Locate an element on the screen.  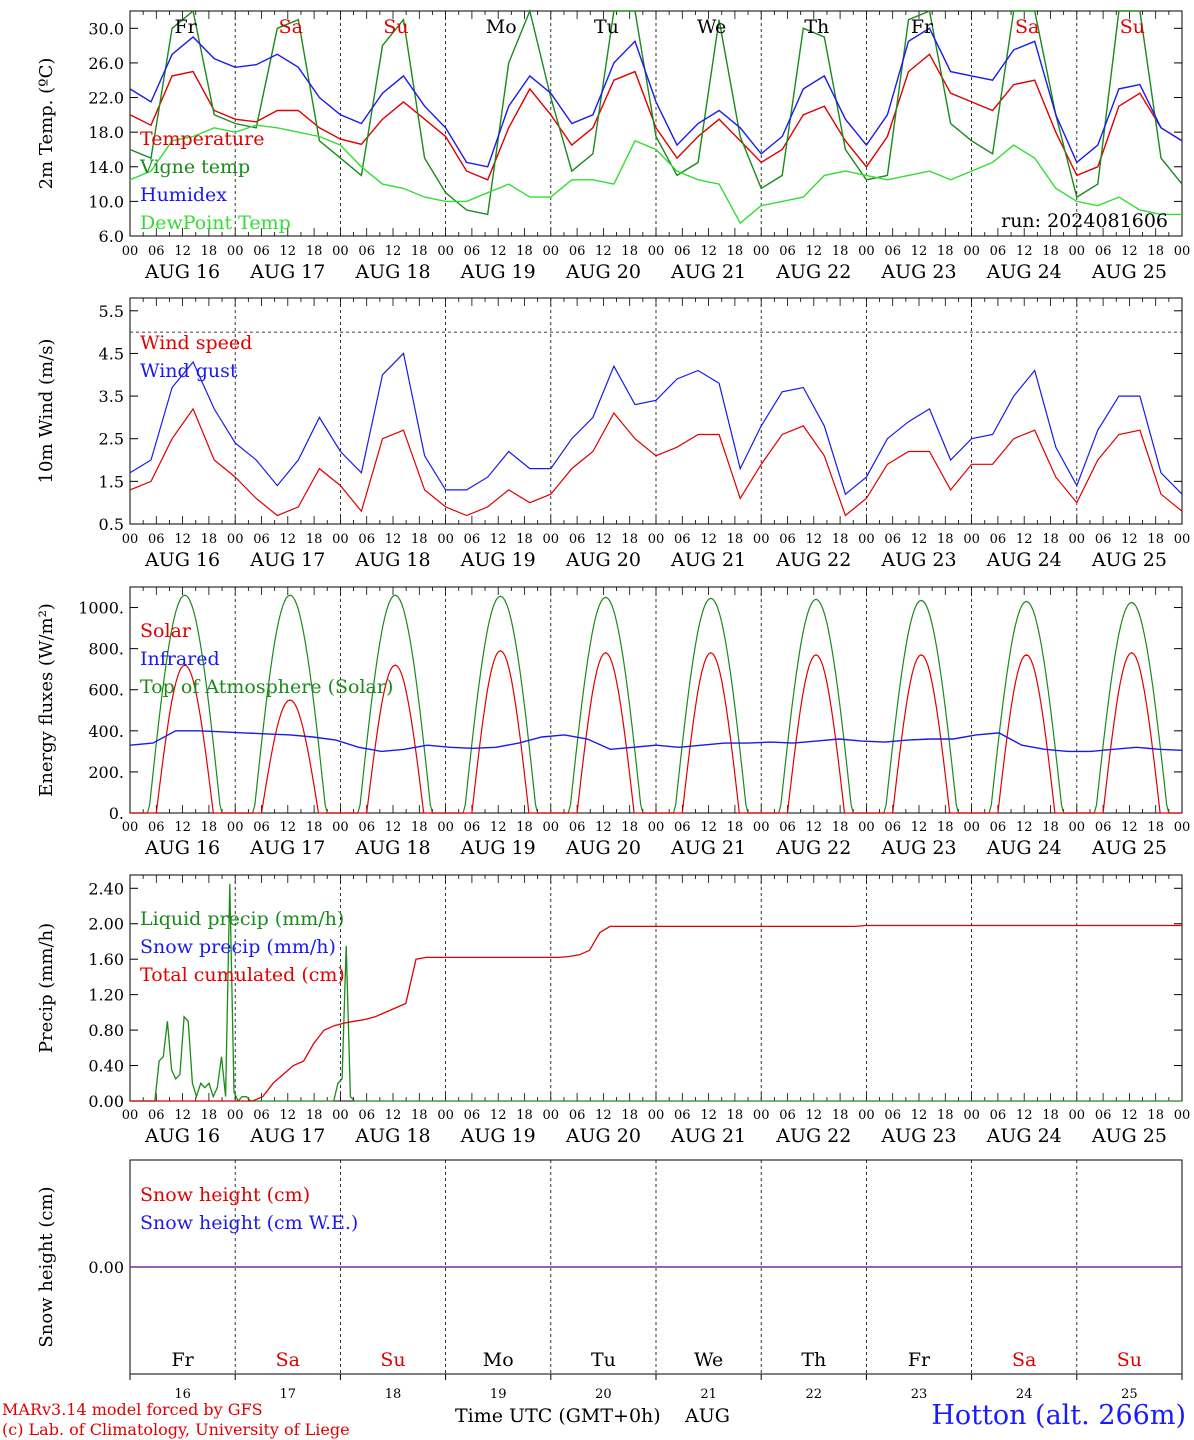
day-name-label: Tu is located at coordinates (603, 1360).